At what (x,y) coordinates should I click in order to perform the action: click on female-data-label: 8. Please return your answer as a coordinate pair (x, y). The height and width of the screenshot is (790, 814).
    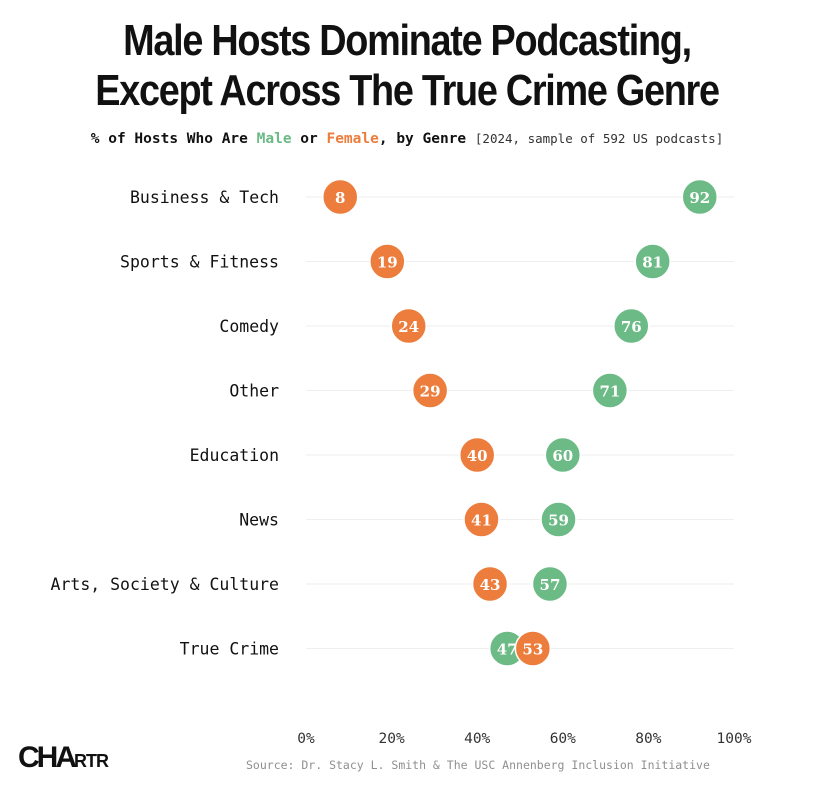
    Looking at the image, I should click on (340, 198).